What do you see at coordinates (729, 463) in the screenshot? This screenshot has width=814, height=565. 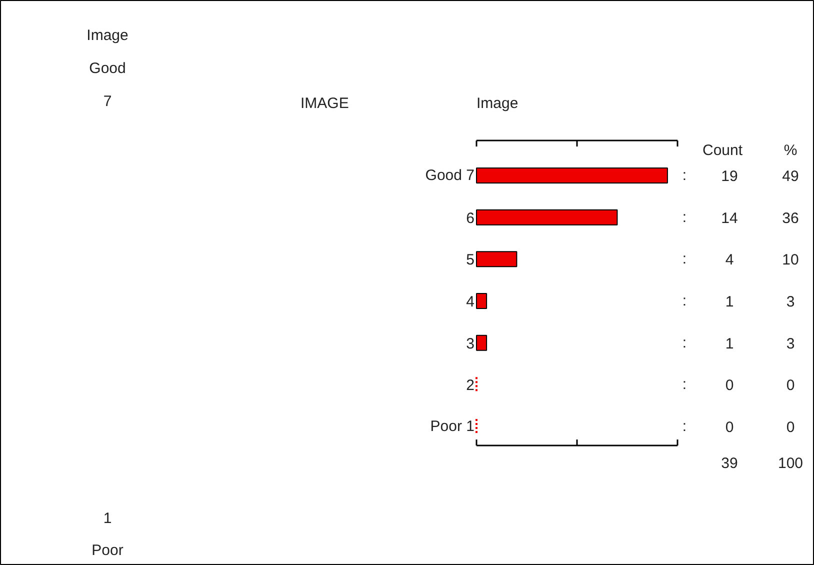 I see `text: 39` at bounding box center [729, 463].